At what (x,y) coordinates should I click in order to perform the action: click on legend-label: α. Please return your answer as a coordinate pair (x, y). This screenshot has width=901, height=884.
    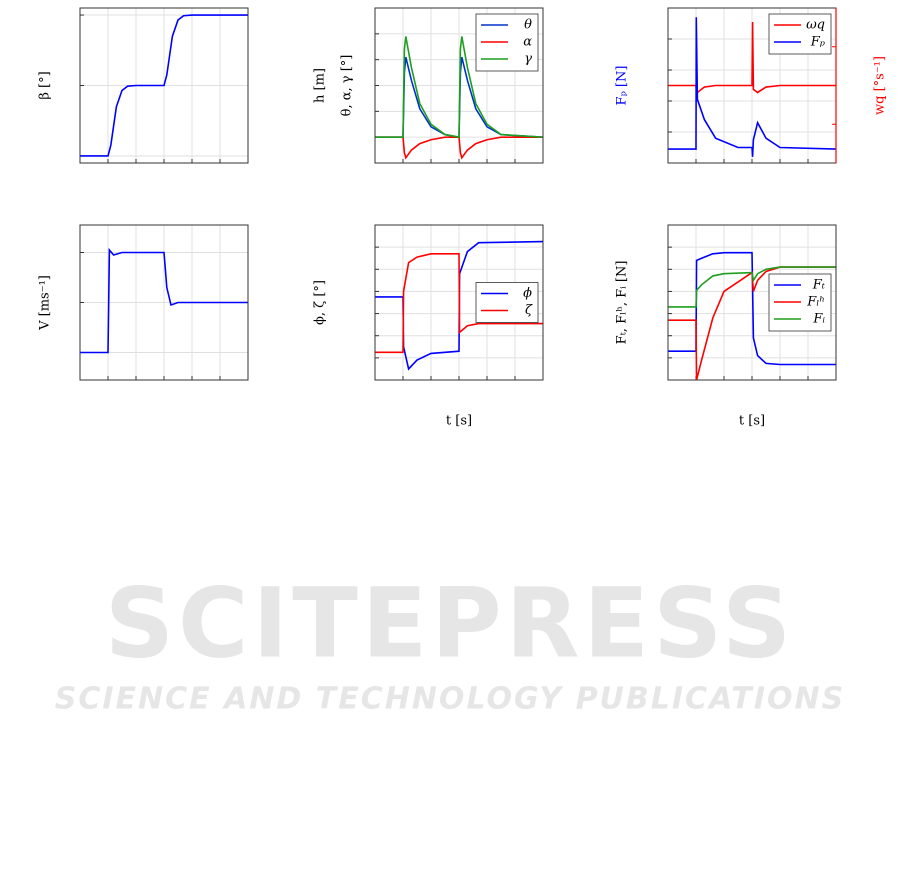
    Looking at the image, I should click on (527, 42).